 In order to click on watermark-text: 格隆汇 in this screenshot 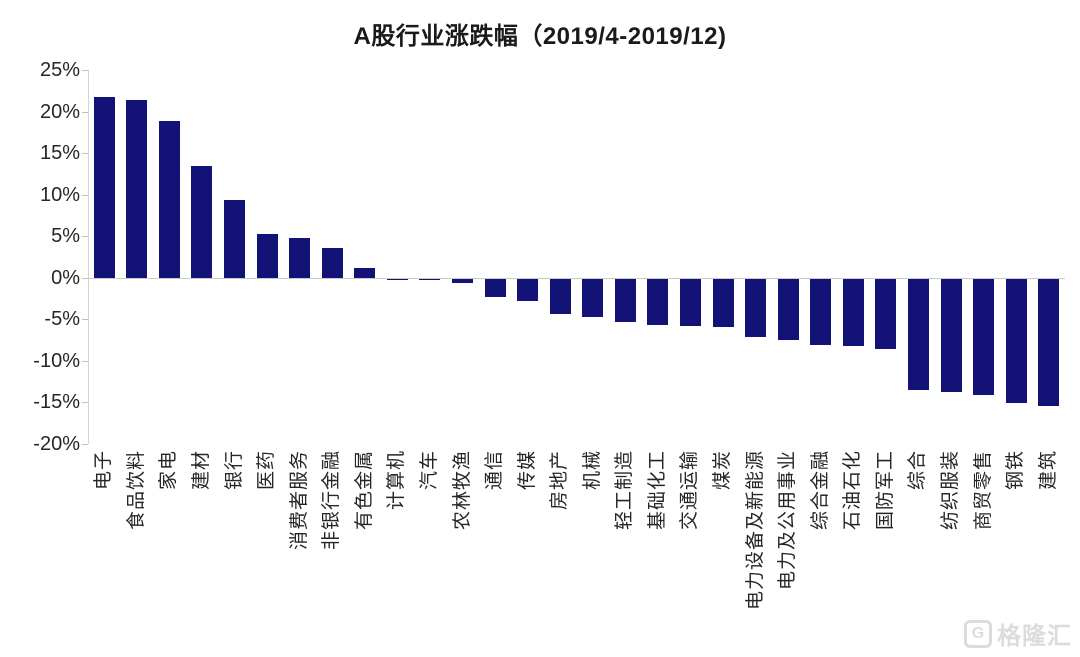, I will do `click(1034, 636)`.